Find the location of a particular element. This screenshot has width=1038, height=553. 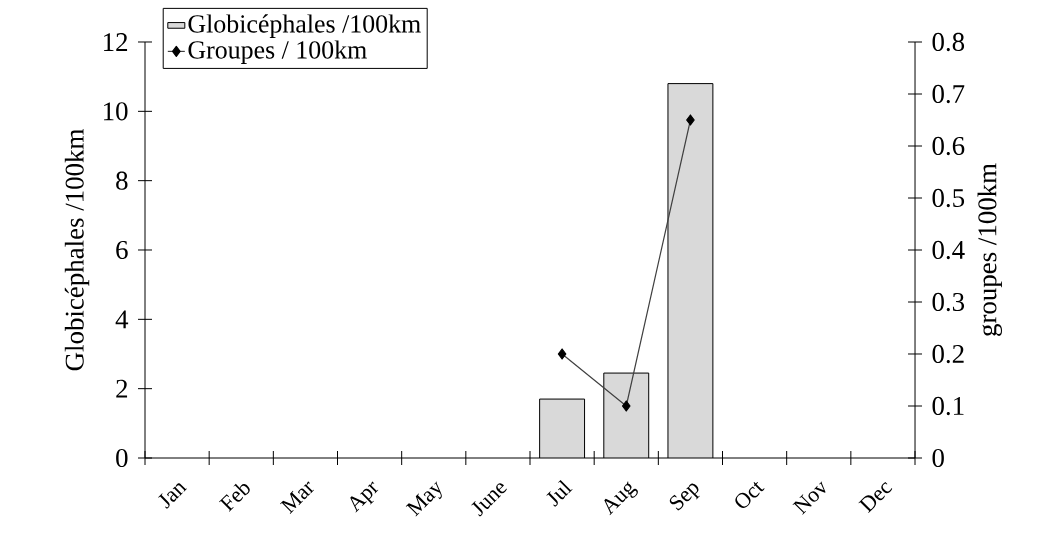

x-tick-label: Oct is located at coordinates (750, 494).